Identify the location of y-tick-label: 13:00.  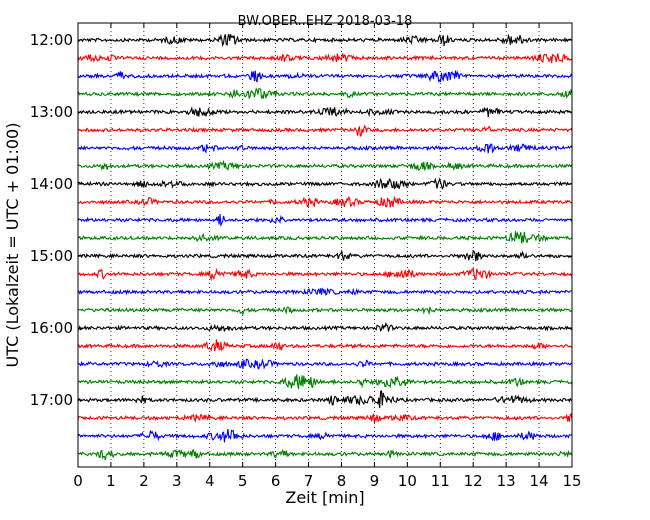
(51, 112).